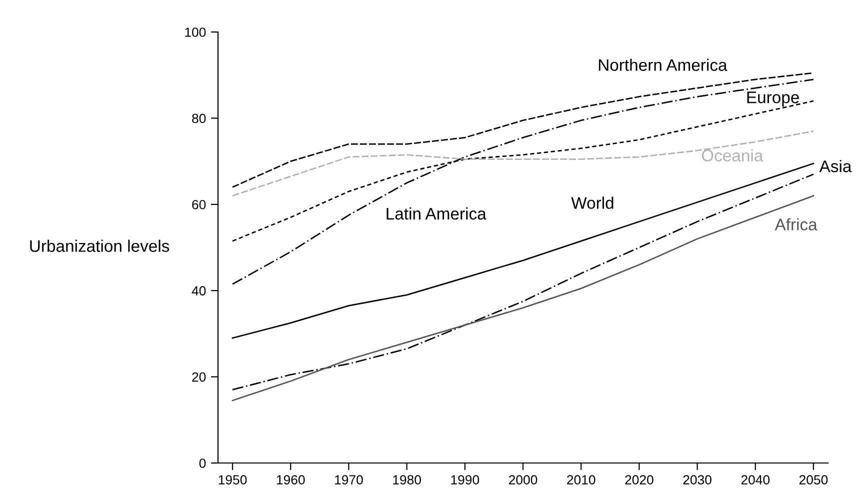  What do you see at coordinates (202, 463) in the screenshot?
I see `y-tick-label: 0` at bounding box center [202, 463].